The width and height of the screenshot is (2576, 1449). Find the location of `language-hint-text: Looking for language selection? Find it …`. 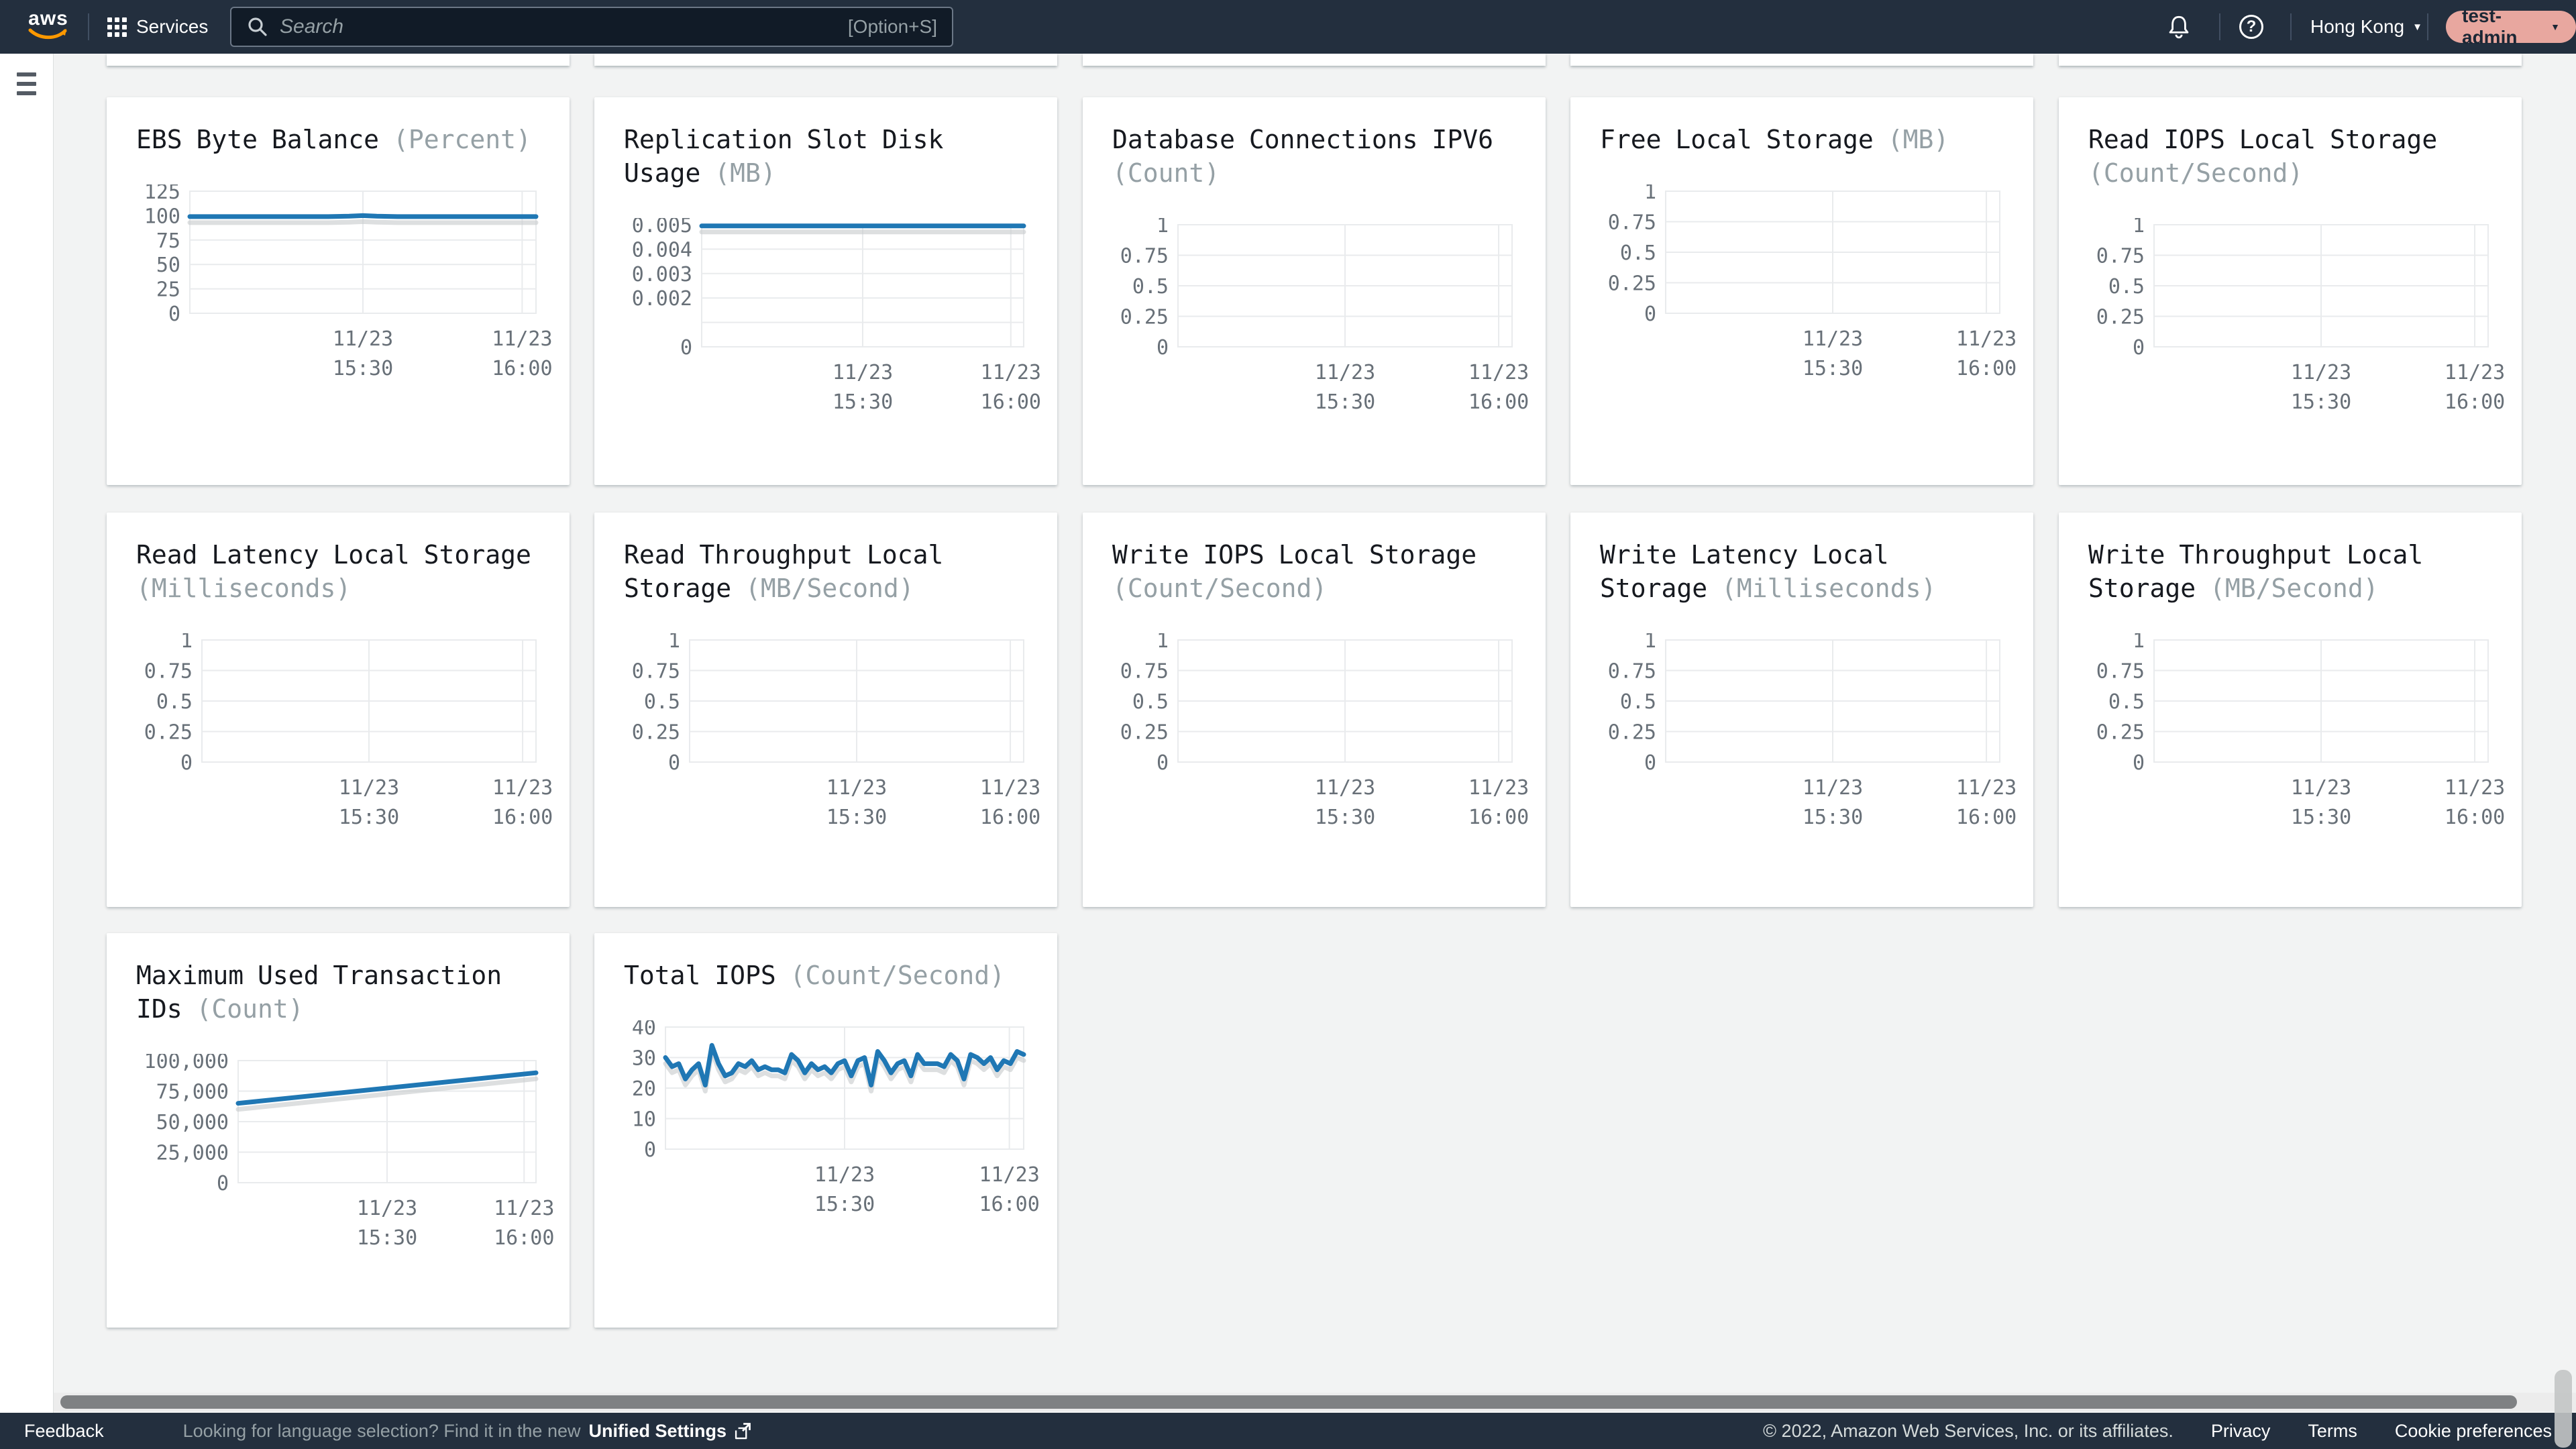

language-hint-text: Looking for language selection? Find it … is located at coordinates (381, 1430).